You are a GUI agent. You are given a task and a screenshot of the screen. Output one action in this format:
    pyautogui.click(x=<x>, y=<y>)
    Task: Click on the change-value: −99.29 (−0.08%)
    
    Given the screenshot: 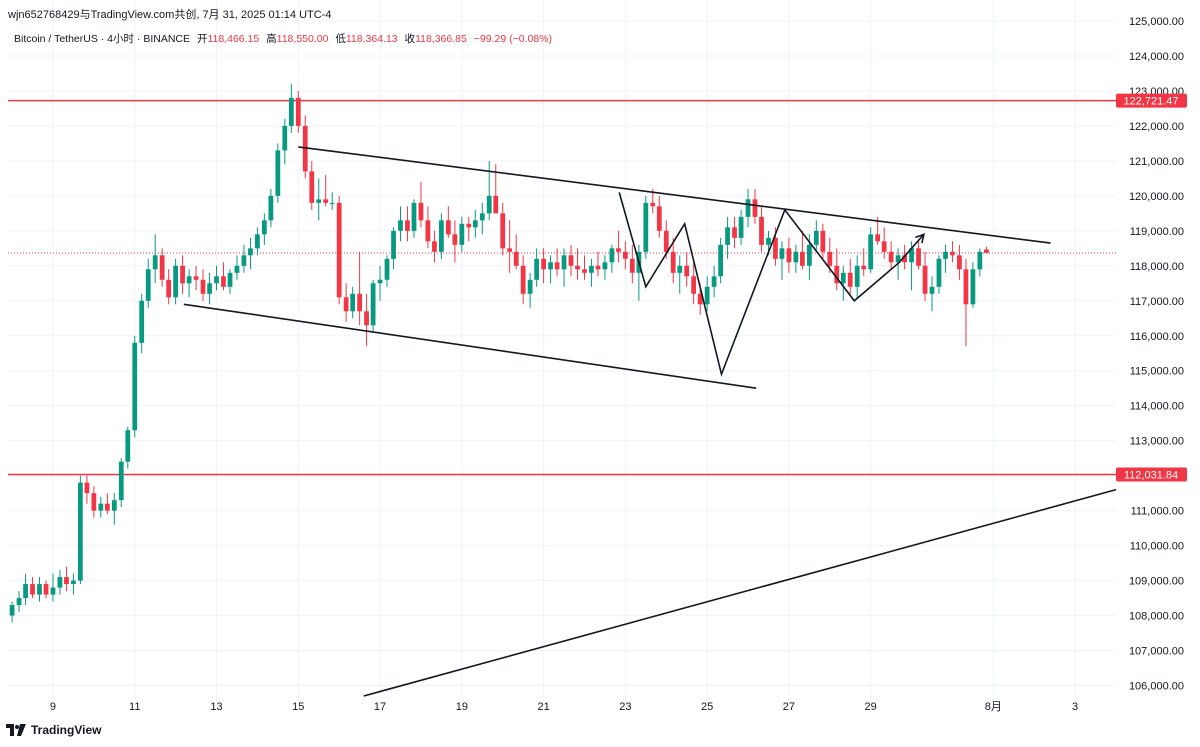 What is the action you would take?
    pyautogui.click(x=512, y=39)
    